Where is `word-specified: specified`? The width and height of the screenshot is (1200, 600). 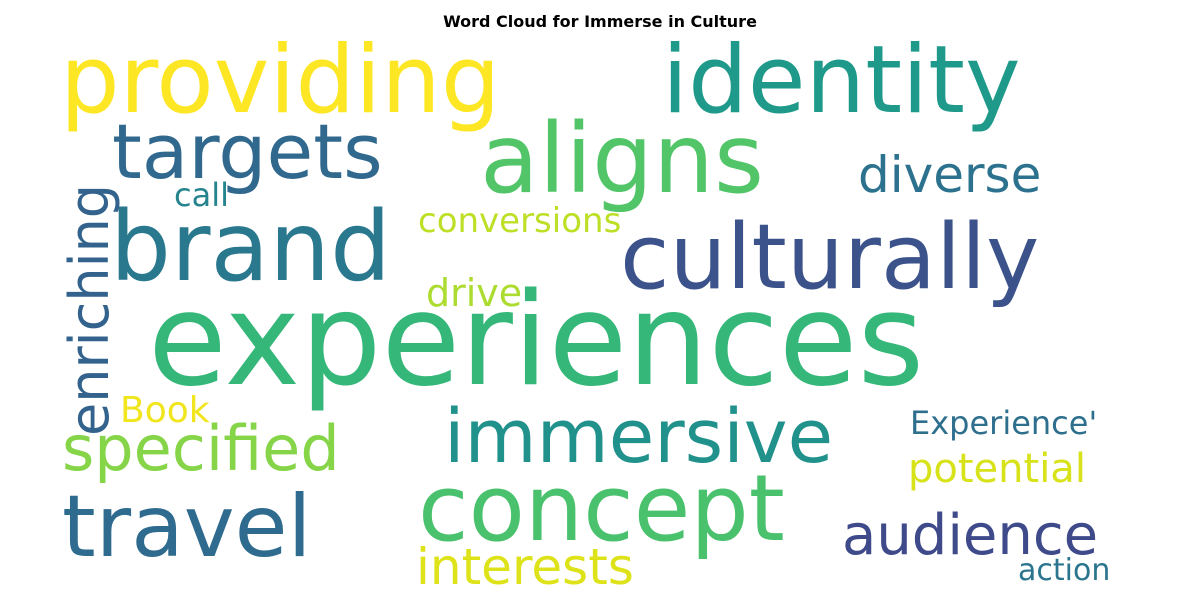
word-specified: specified is located at coordinates (201, 448).